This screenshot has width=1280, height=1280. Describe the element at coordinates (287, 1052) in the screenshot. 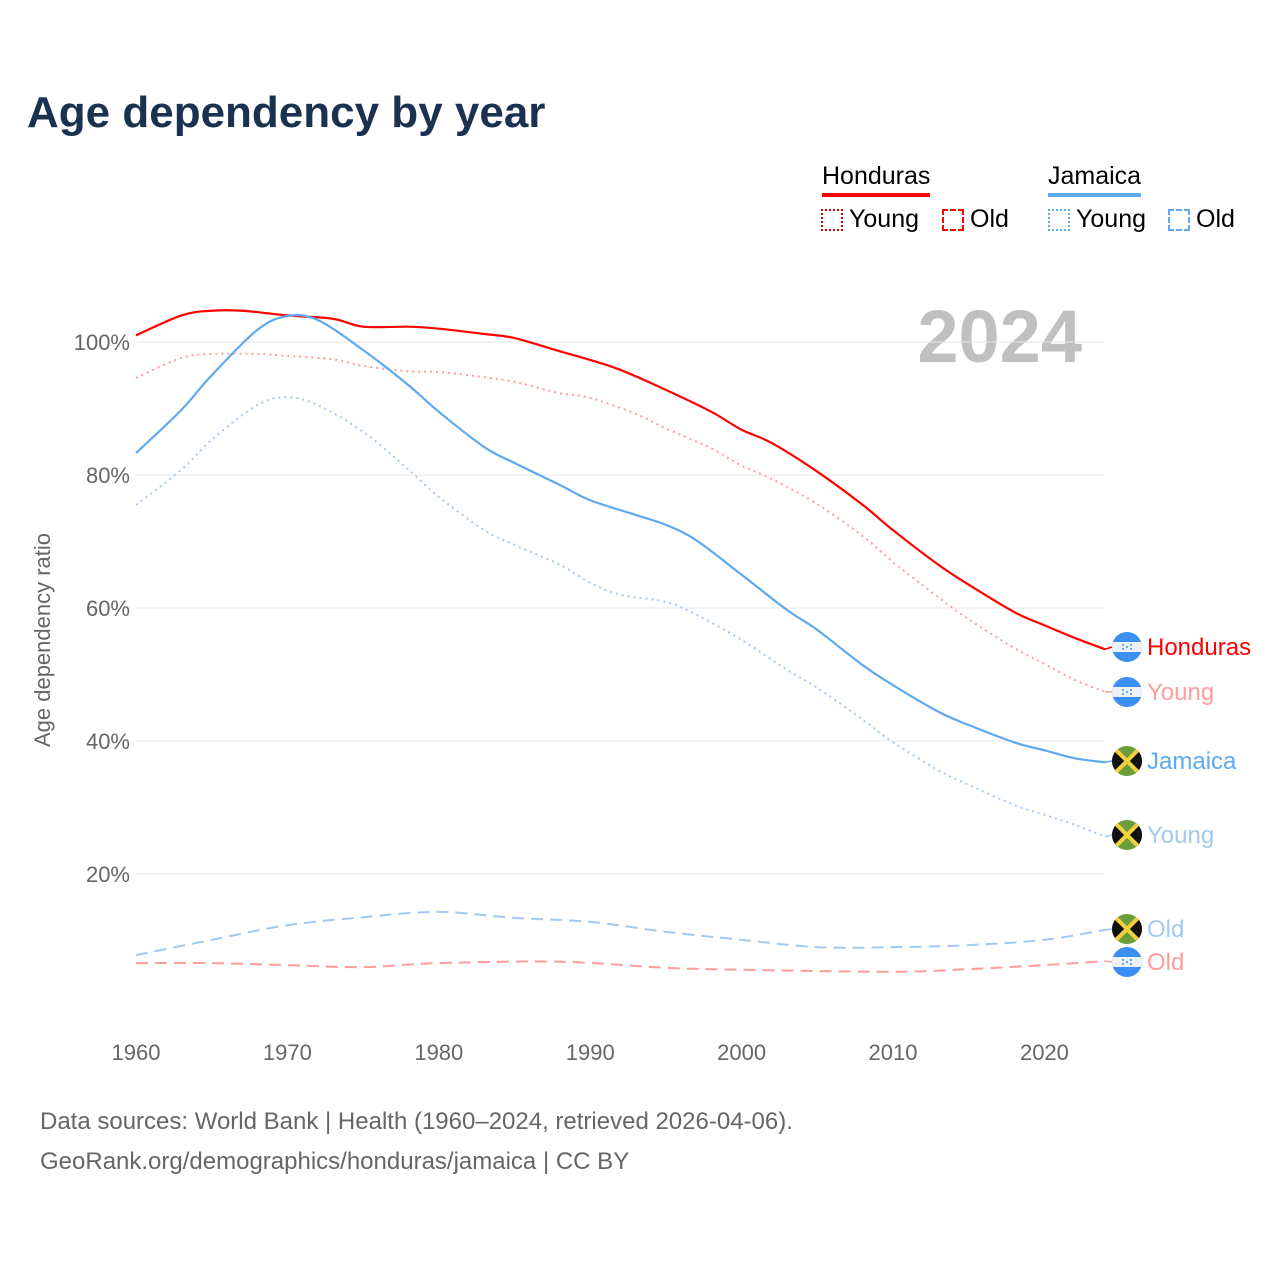

I see `x-tick-label: 1970` at that location.